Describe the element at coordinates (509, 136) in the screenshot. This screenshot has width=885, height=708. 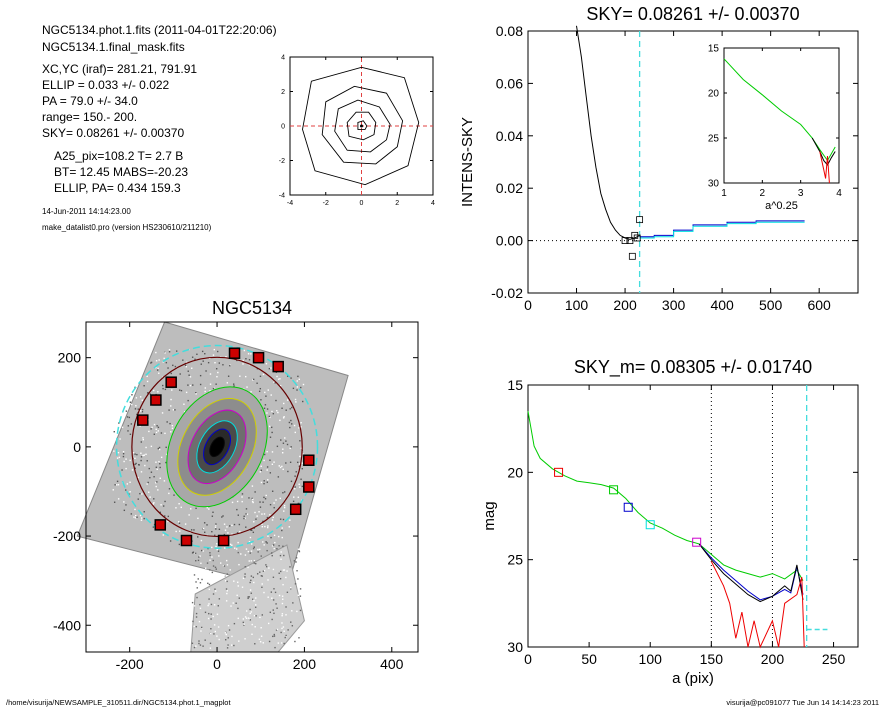
I see `y-tick-label: 0.04` at that location.